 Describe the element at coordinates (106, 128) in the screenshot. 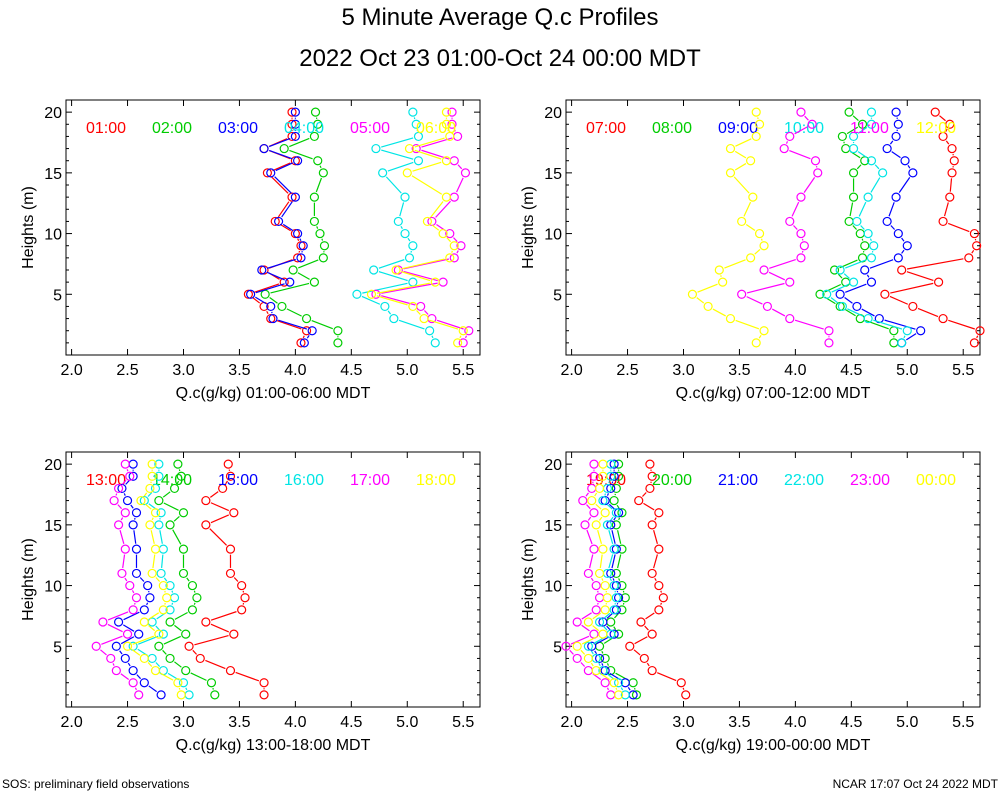

I see `legend-entry: 01:00` at that location.